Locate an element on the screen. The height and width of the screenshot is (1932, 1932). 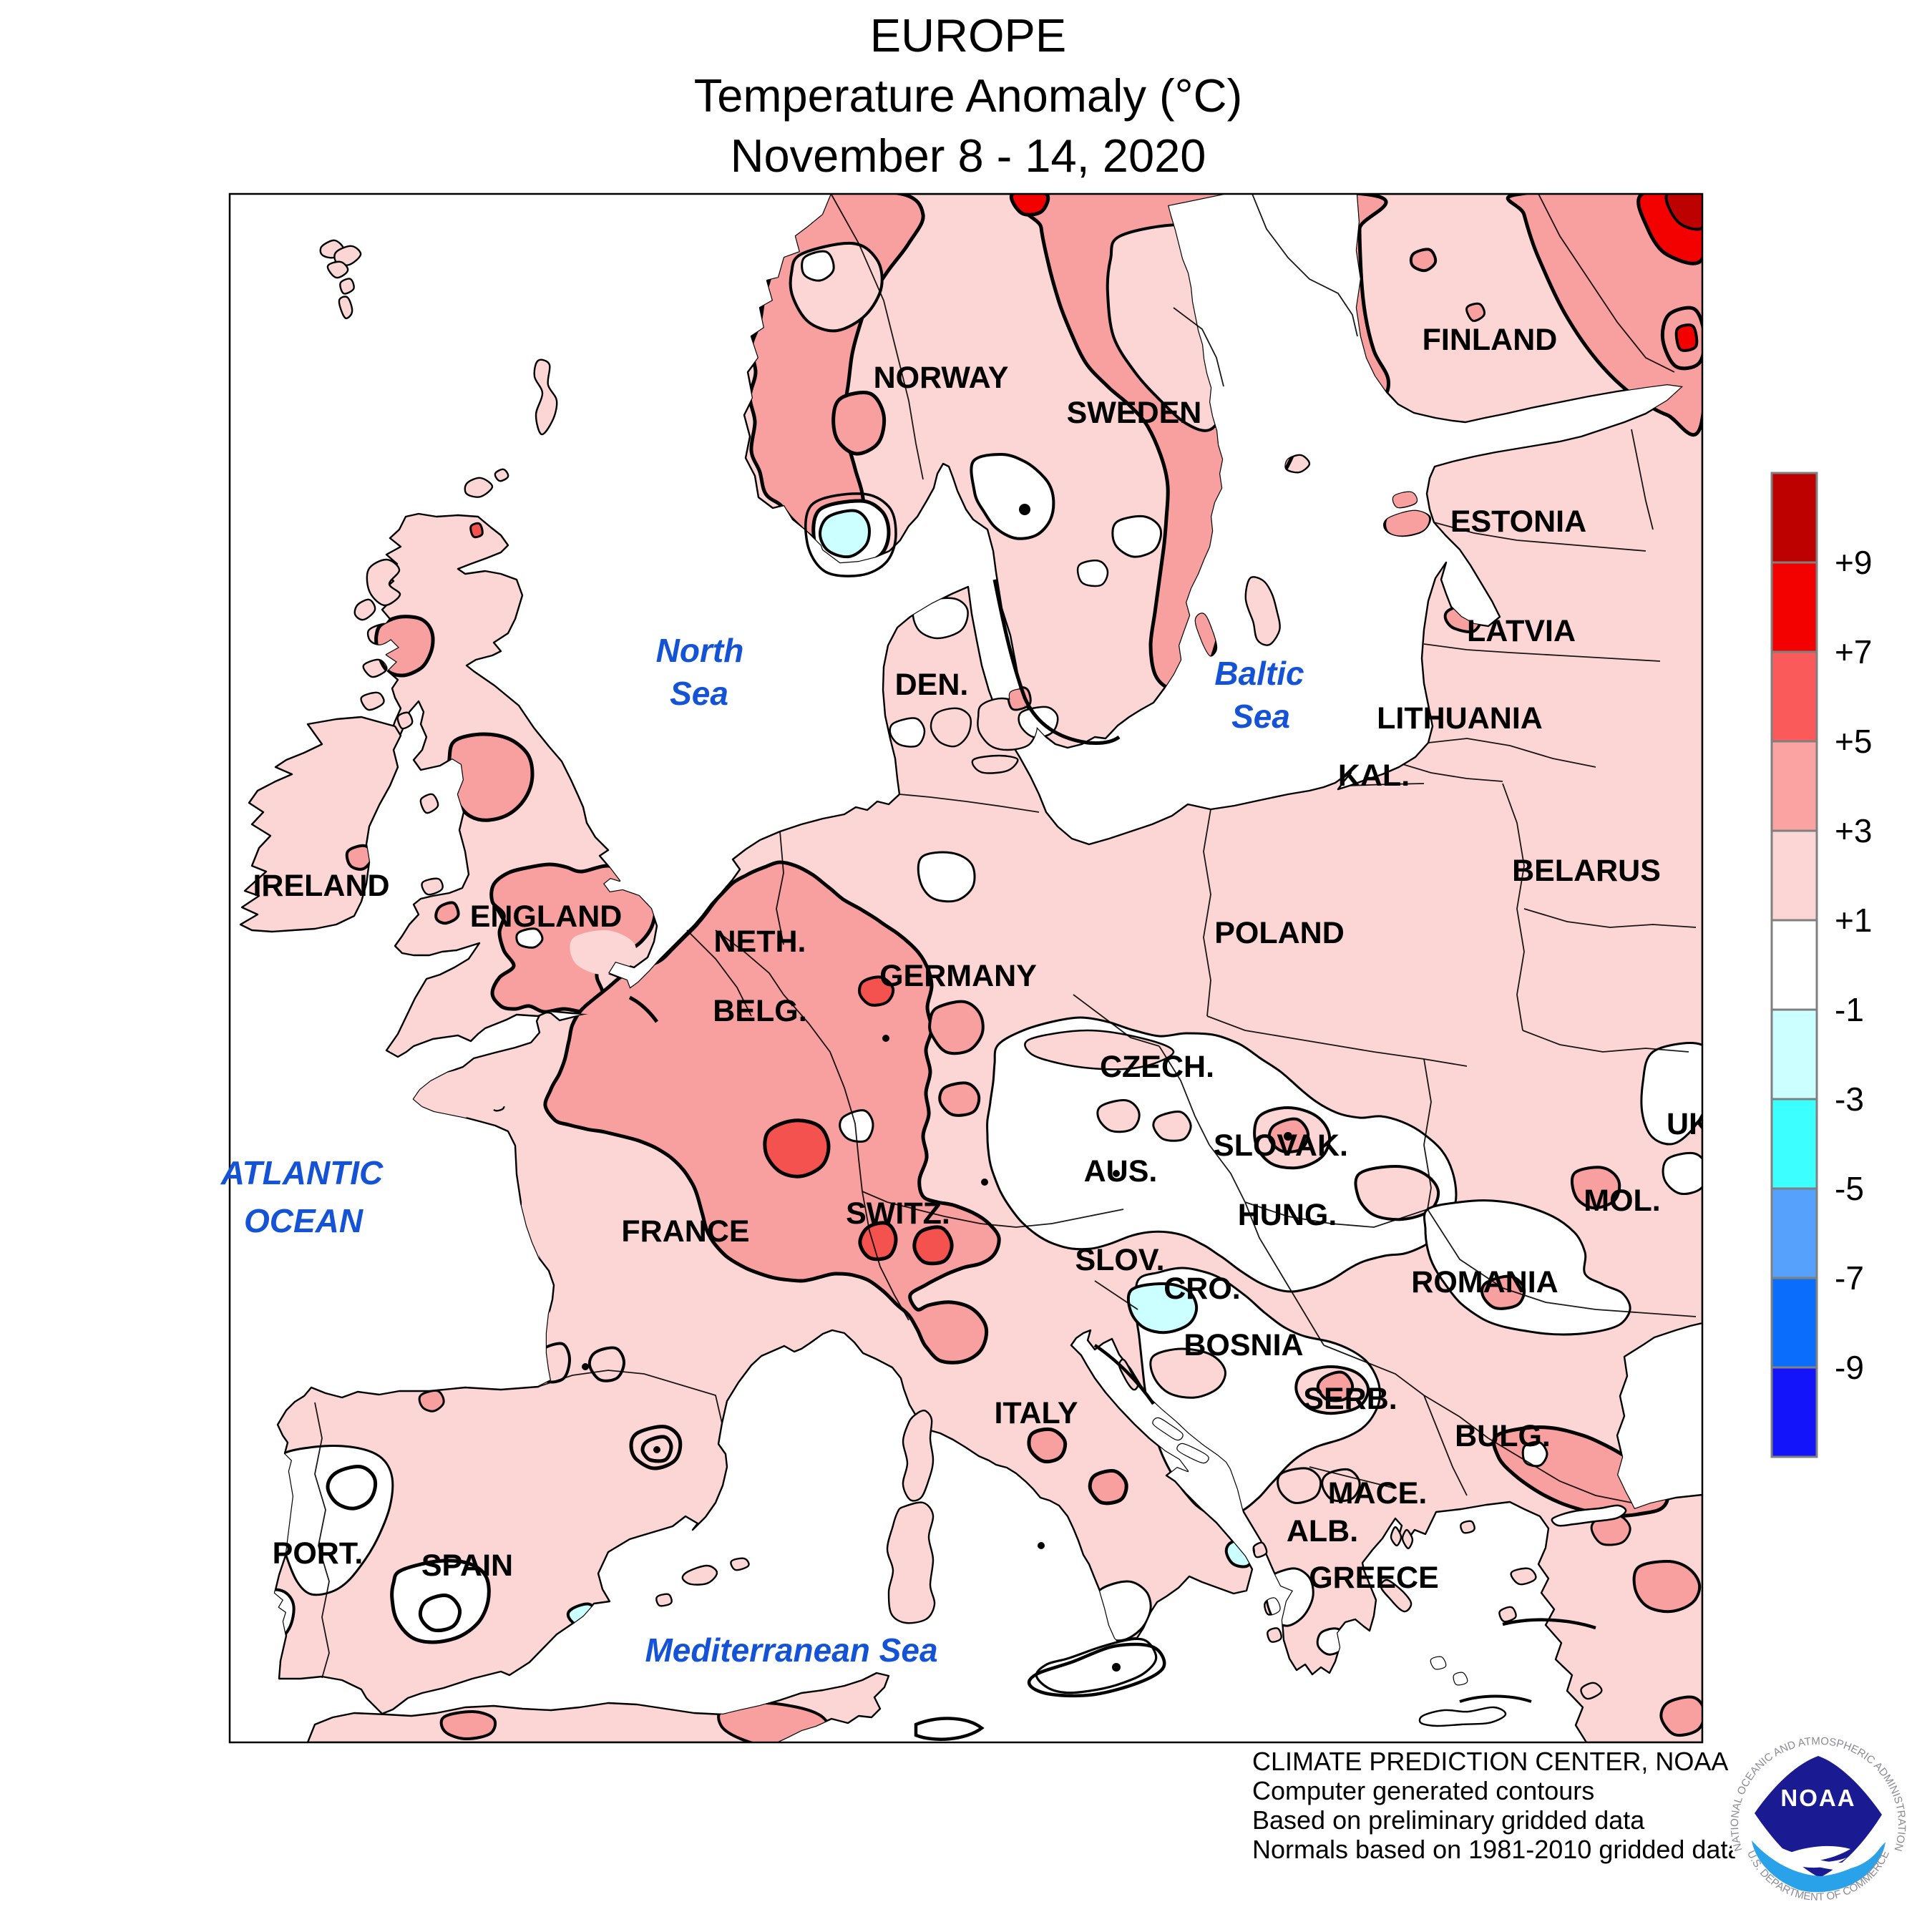
svg-text: PORT. is located at coordinates (318, 1553).